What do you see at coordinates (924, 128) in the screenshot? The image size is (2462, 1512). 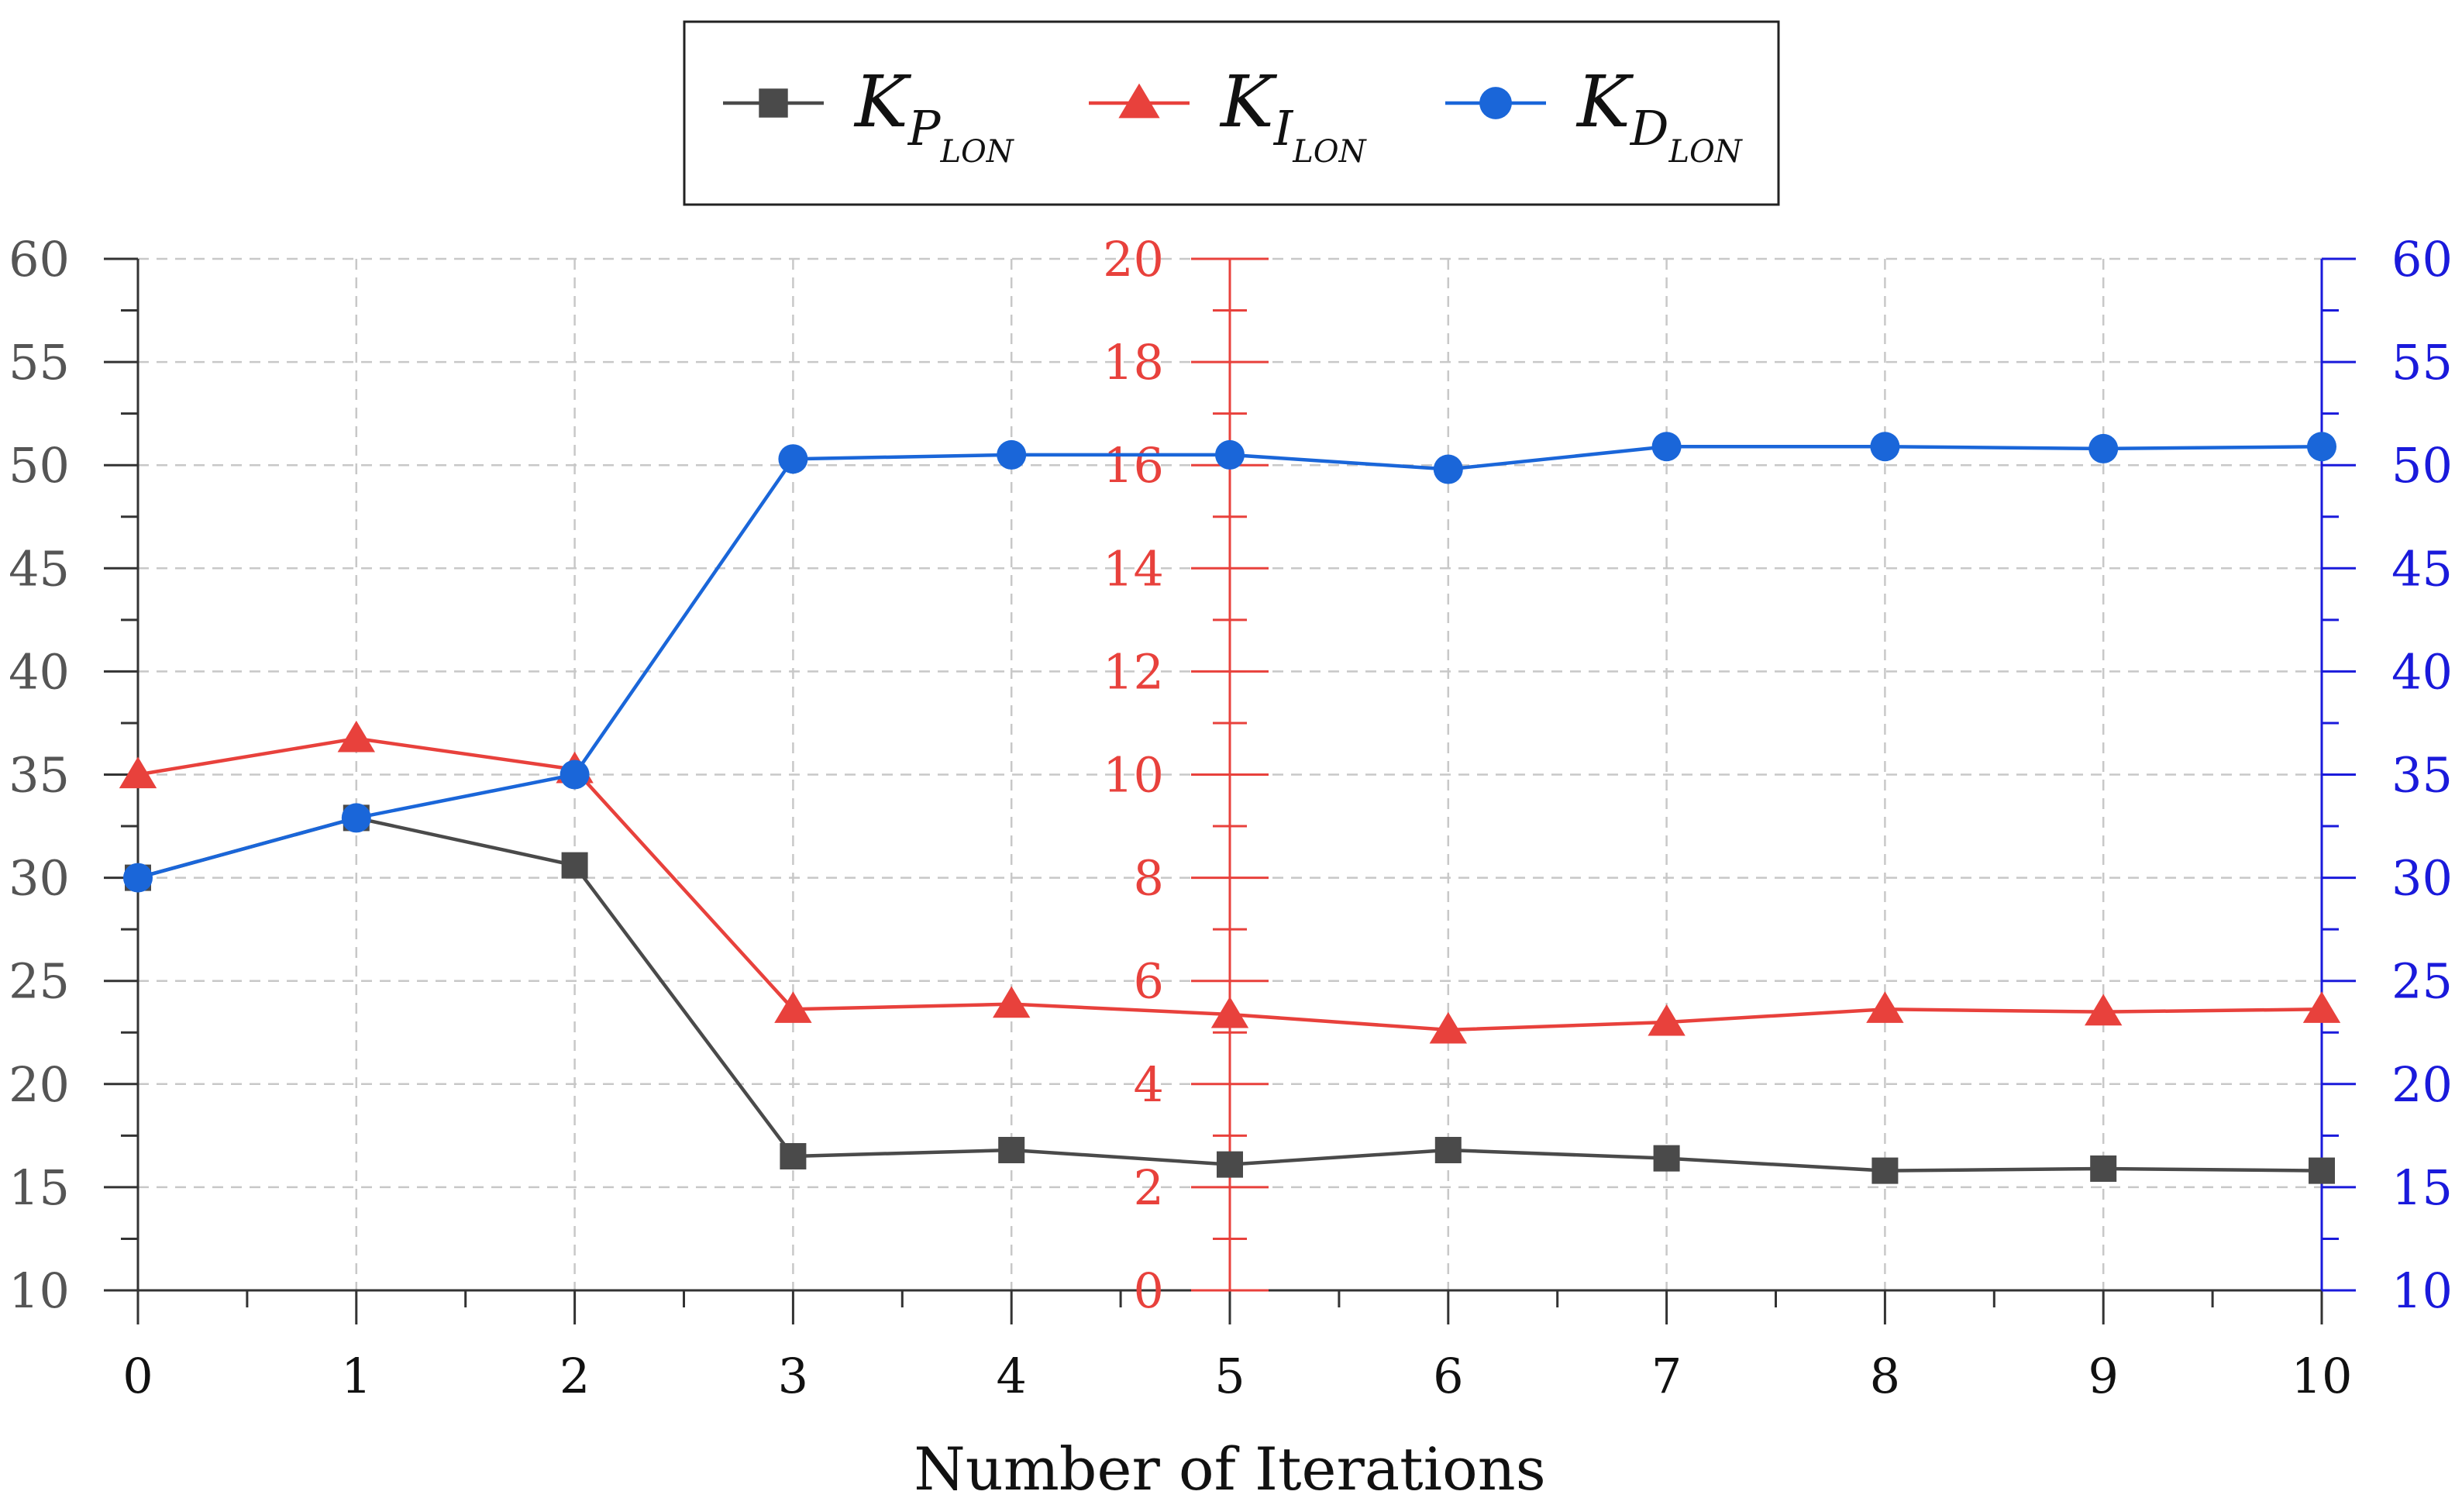 I see `legend-label-subscript: P` at bounding box center [924, 128].